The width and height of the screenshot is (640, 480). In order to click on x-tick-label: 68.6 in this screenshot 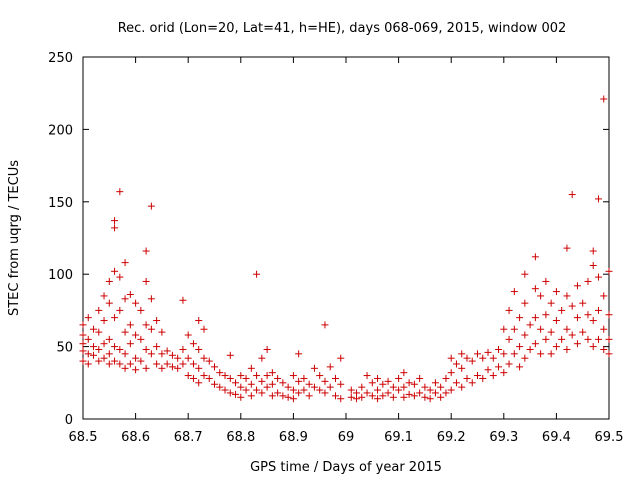, I will do `click(135, 437)`.